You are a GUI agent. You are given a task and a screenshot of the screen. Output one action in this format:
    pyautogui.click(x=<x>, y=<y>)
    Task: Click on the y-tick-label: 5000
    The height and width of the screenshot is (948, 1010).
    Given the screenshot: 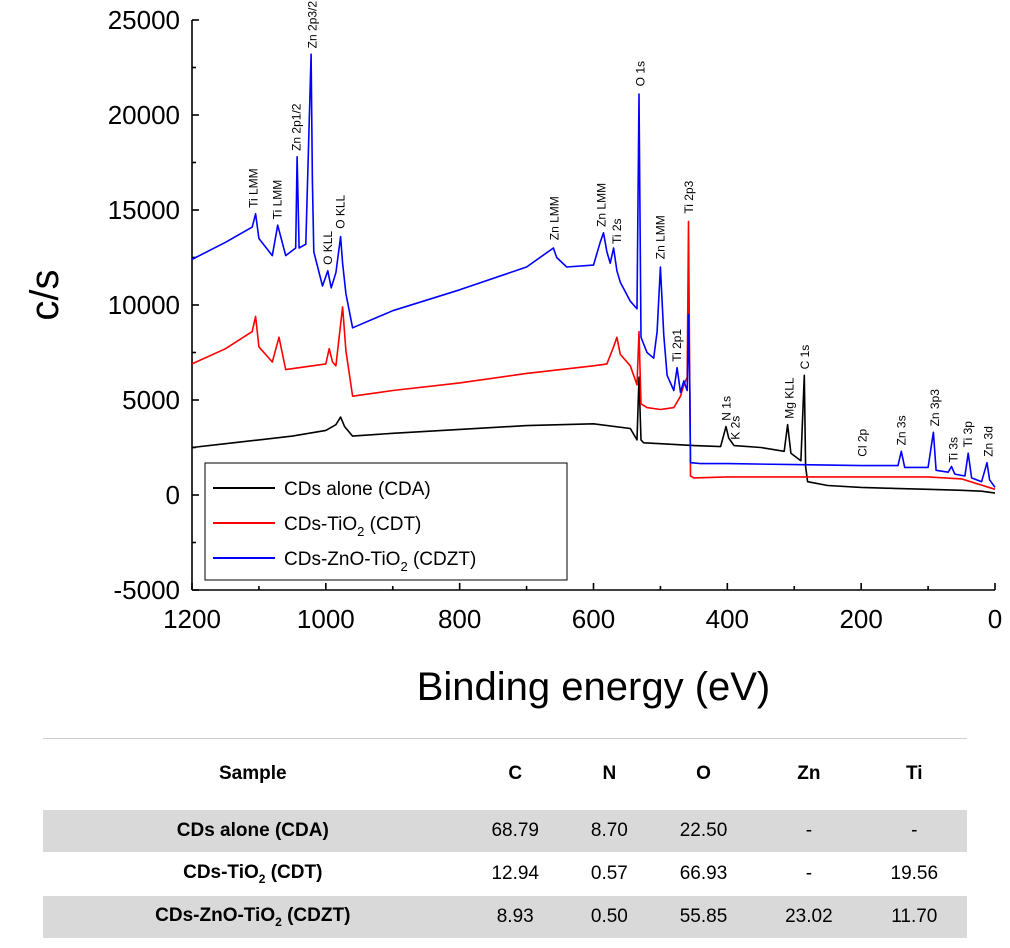 What is the action you would take?
    pyautogui.click(x=151, y=400)
    